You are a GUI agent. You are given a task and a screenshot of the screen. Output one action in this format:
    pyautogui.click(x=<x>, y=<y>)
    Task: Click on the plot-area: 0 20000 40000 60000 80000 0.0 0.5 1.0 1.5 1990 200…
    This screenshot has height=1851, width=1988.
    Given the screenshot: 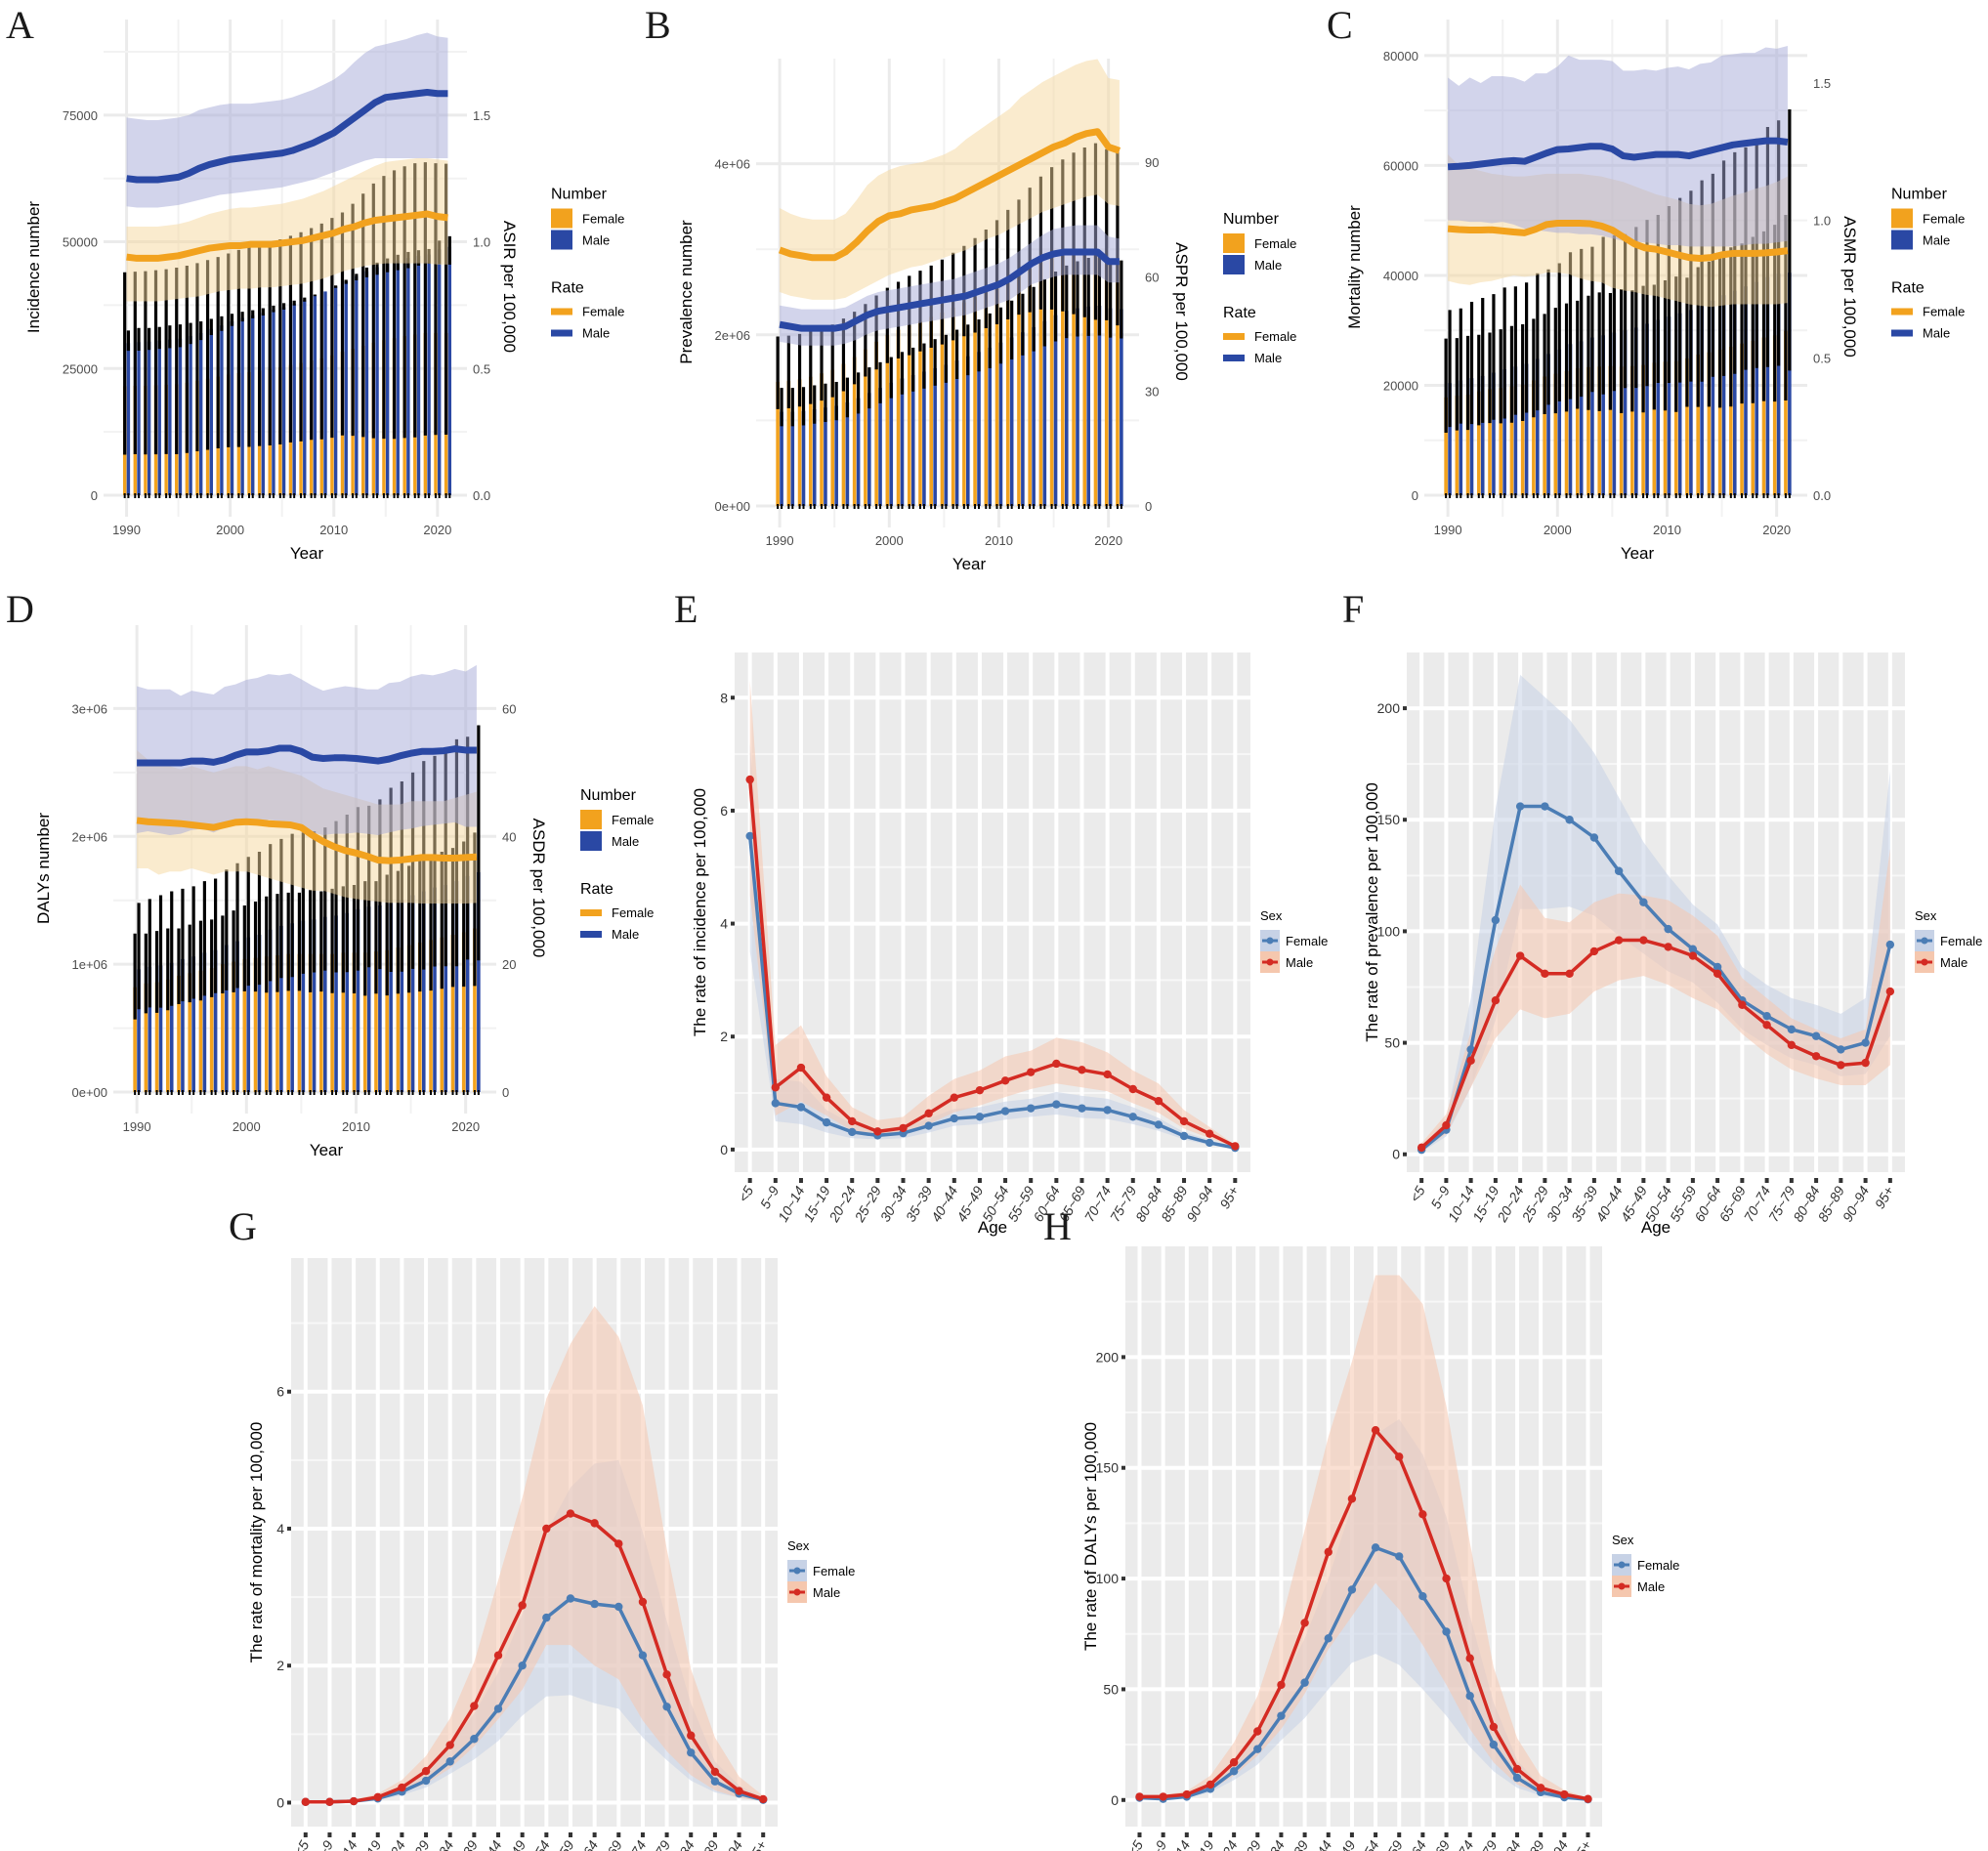 What is the action you would take?
    pyautogui.click(x=1602, y=291)
    